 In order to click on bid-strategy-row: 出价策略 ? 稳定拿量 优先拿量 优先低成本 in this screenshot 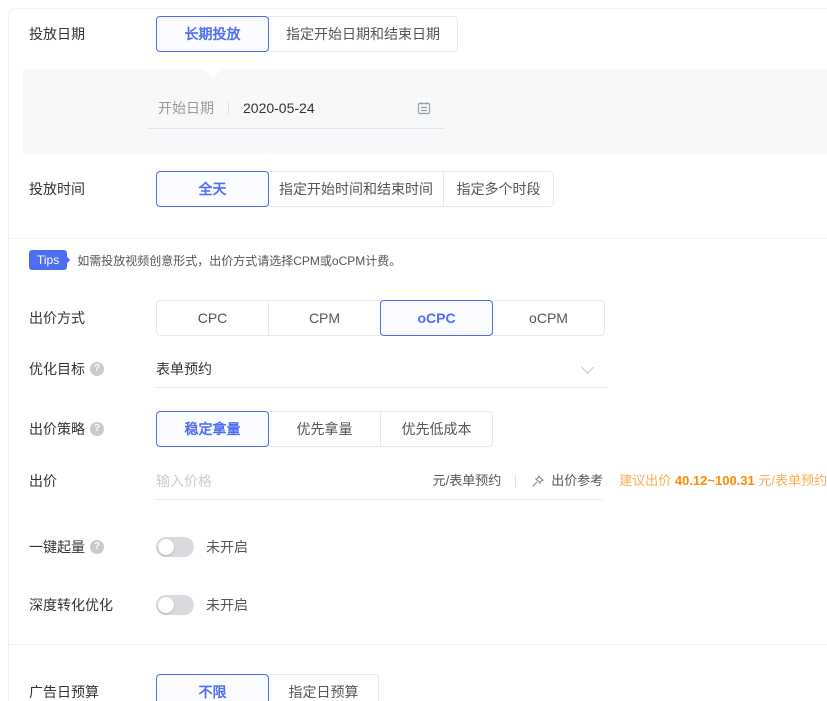, I will do `click(418, 429)`.